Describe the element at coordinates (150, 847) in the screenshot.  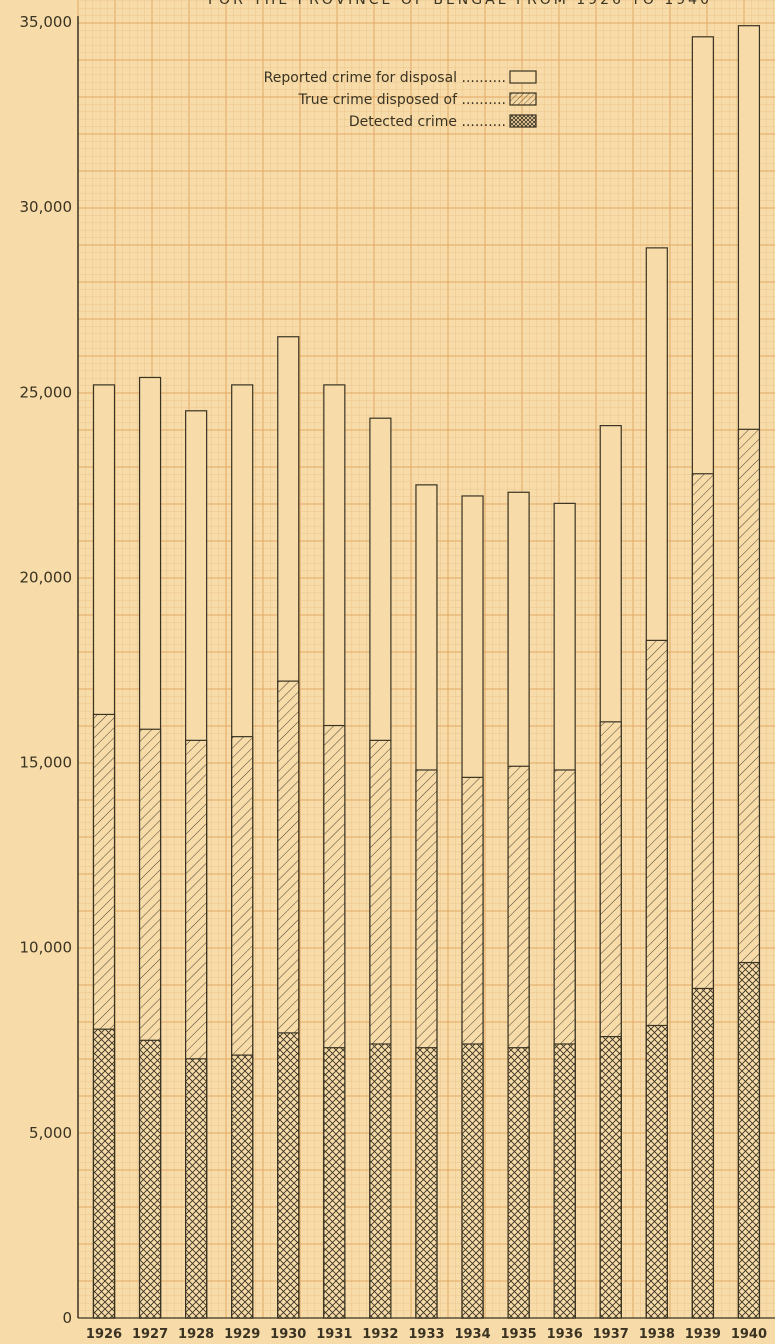
I see `bar-group-1927` at that location.